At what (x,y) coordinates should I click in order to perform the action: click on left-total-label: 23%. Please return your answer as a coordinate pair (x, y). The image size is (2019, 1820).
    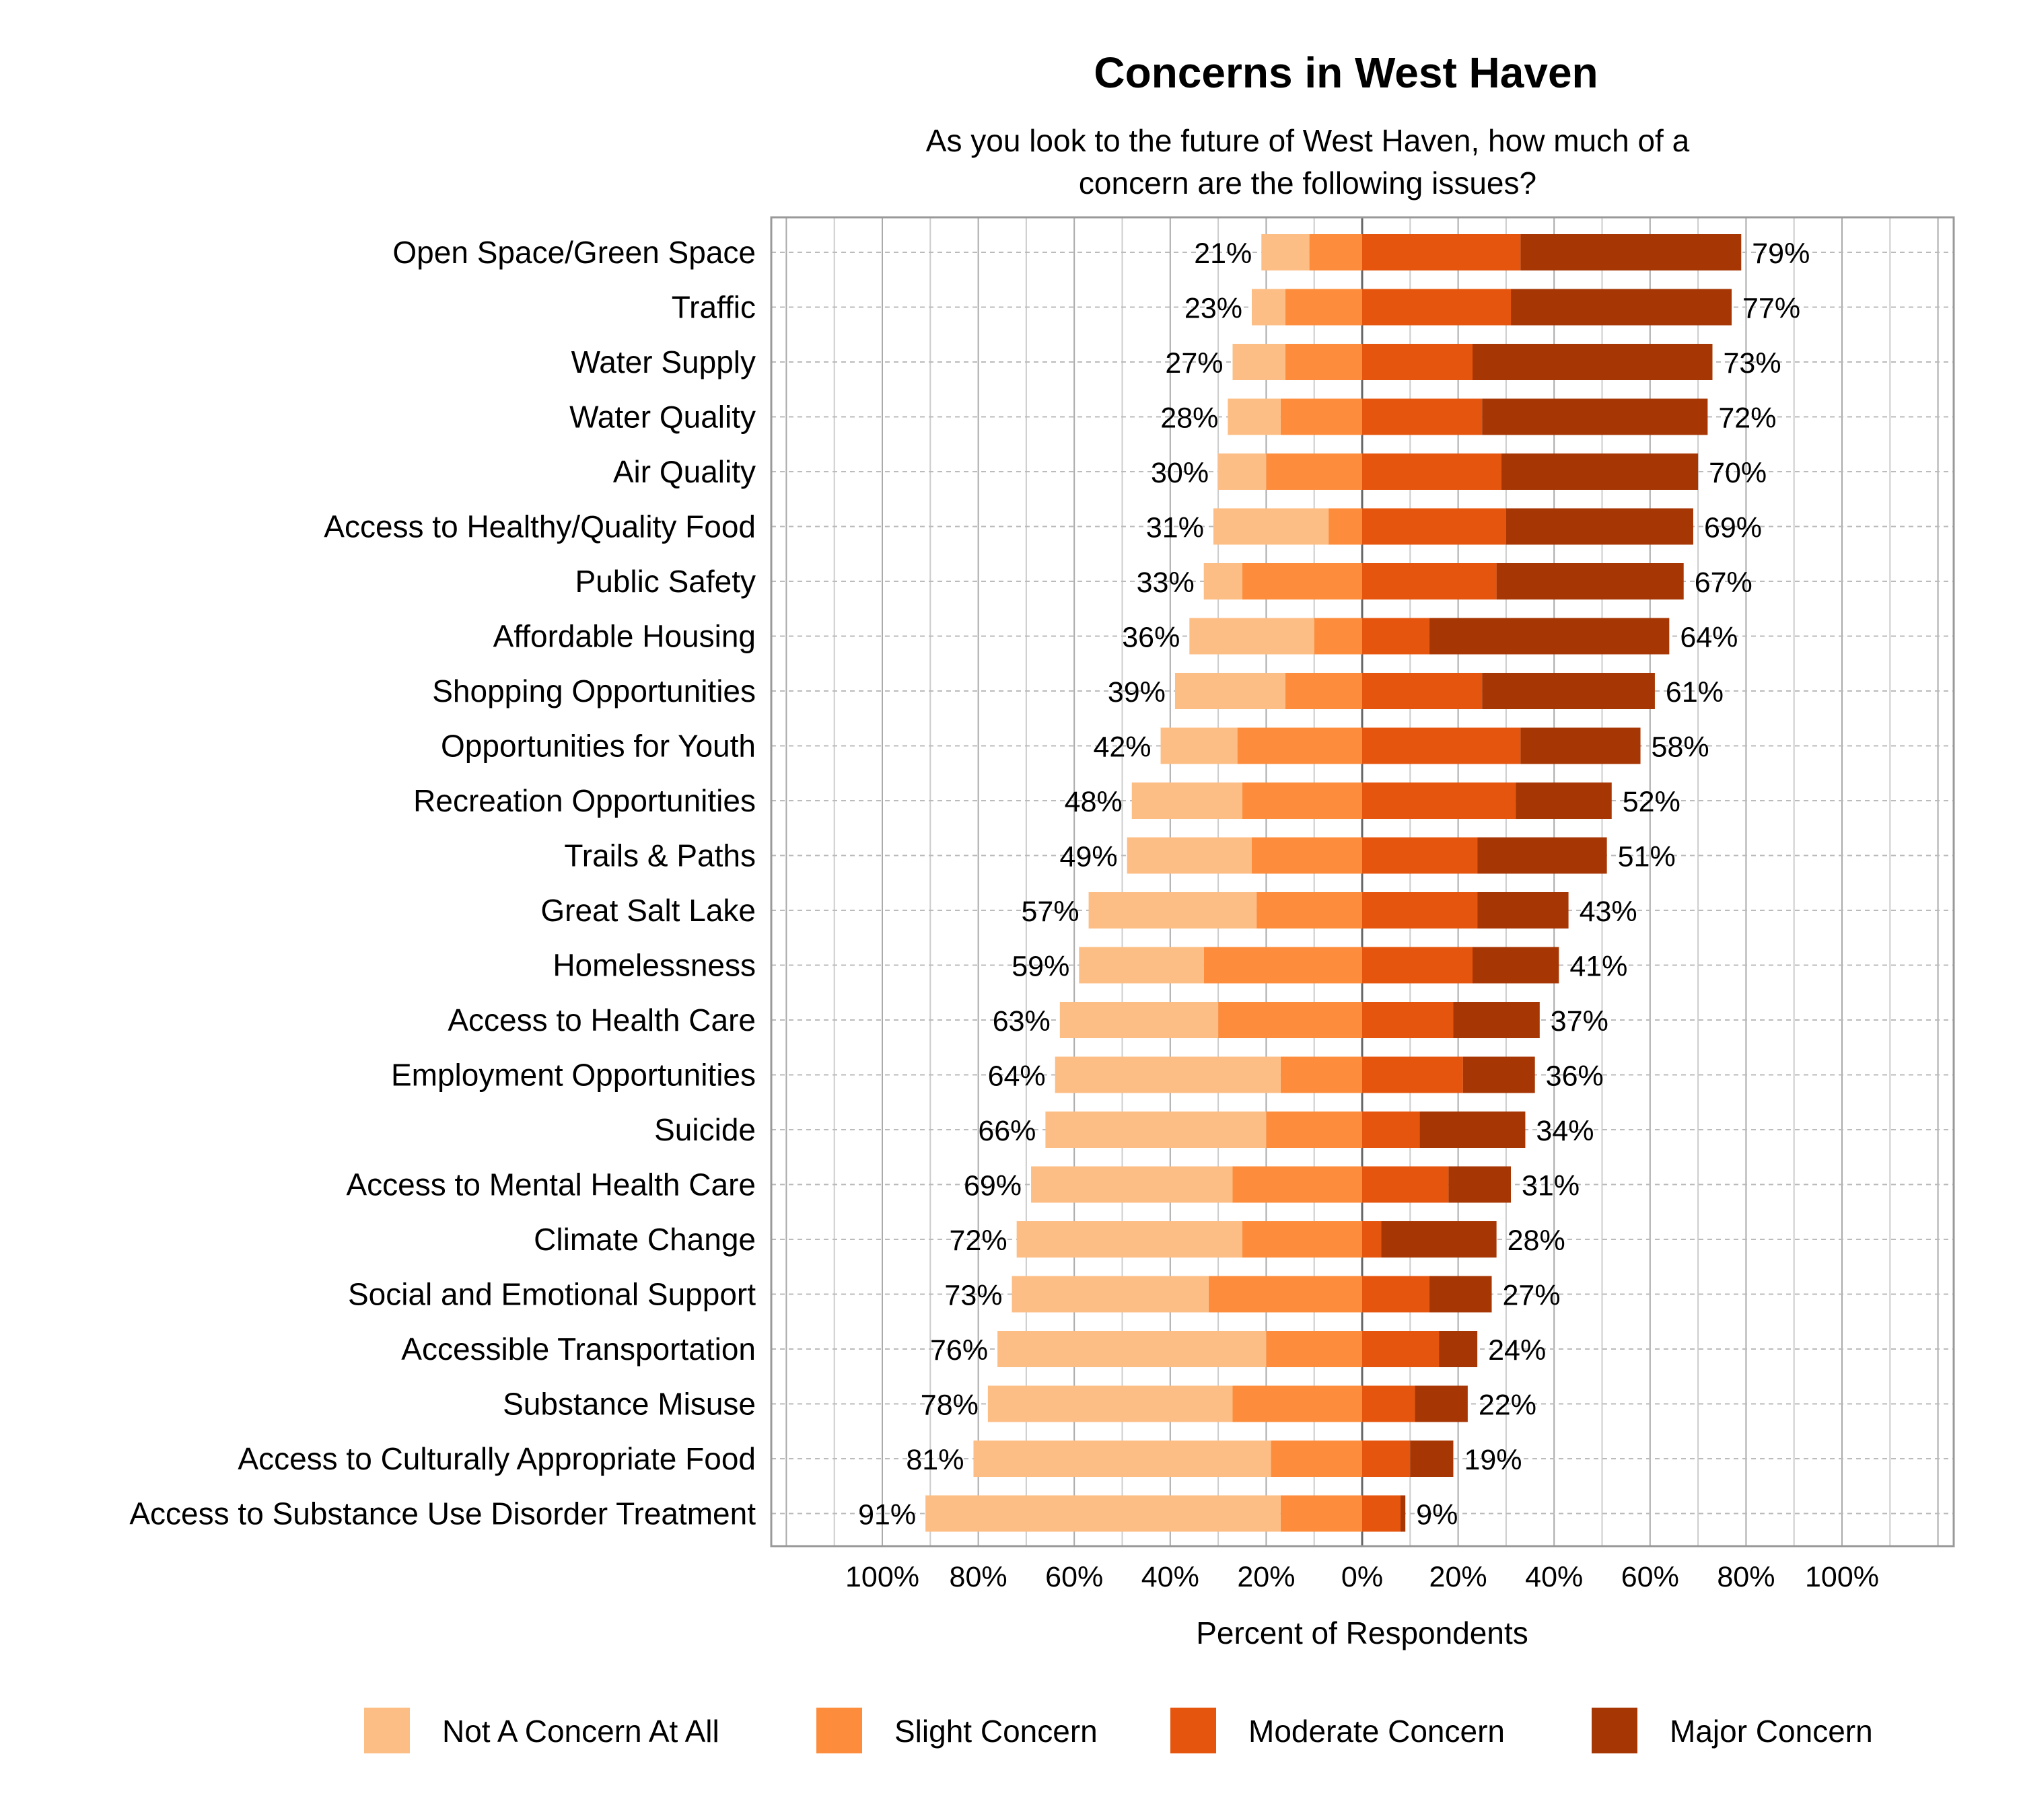
    Looking at the image, I should click on (1213, 309).